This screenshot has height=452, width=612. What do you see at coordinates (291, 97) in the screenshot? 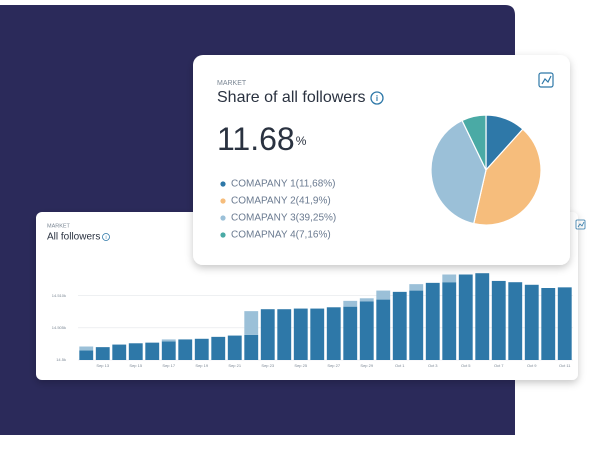
I see `card-title: Share of all followers` at bounding box center [291, 97].